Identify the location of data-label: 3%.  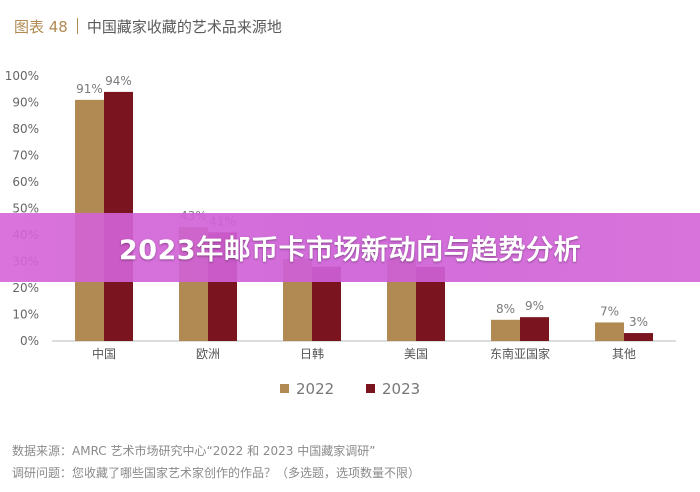
(638, 322).